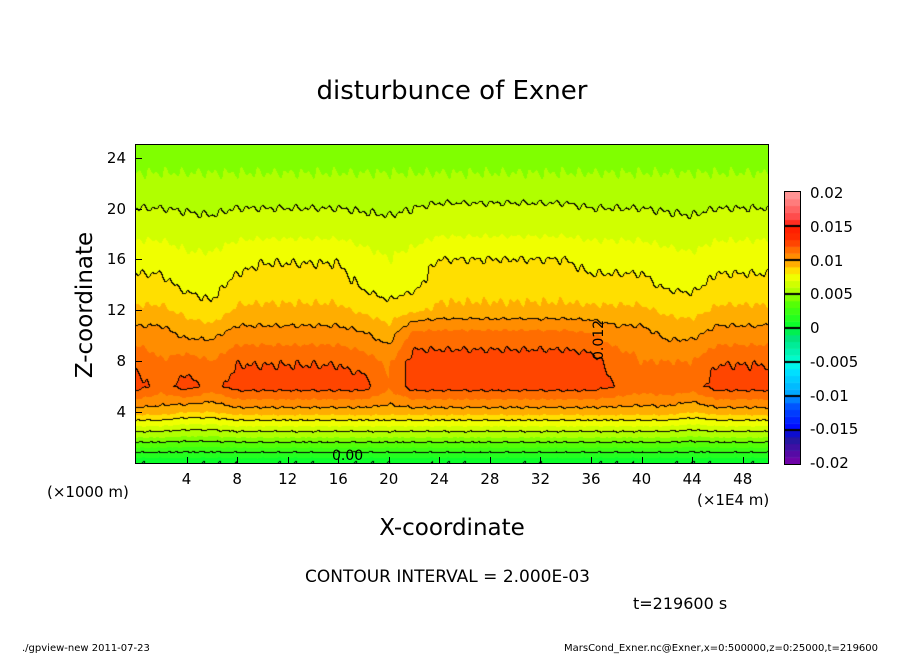 The width and height of the screenshot is (904, 654). Describe the element at coordinates (86, 648) in the screenshot. I see `footer-left: ./gpview-new 2011-07-23` at that location.